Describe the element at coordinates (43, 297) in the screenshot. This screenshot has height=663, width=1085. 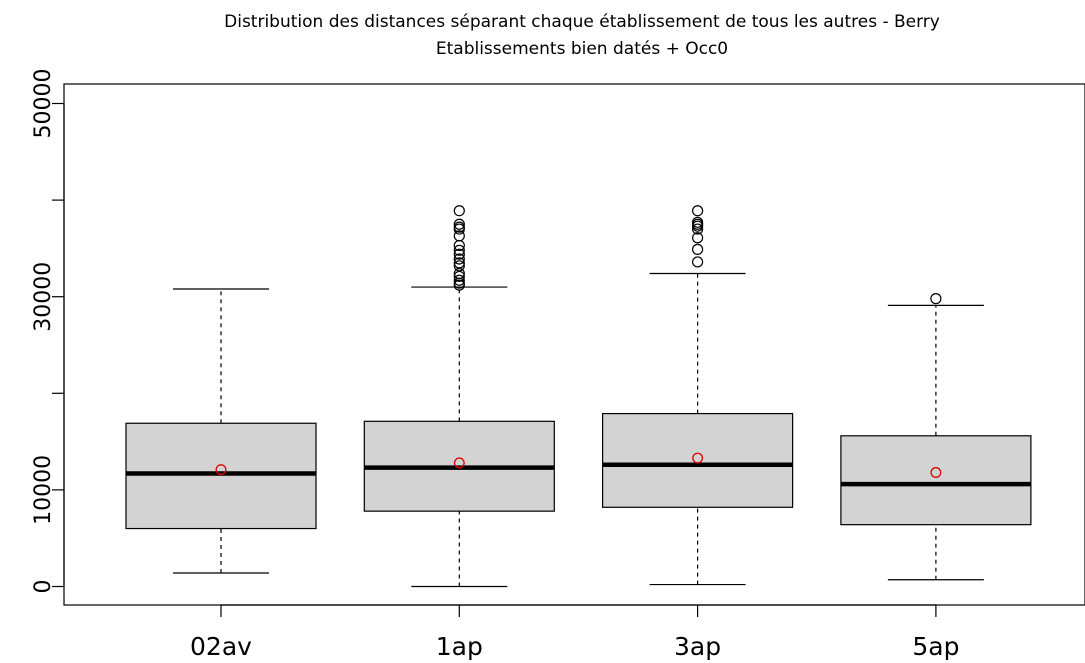
I see `y-tick-label: 30000` at that location.